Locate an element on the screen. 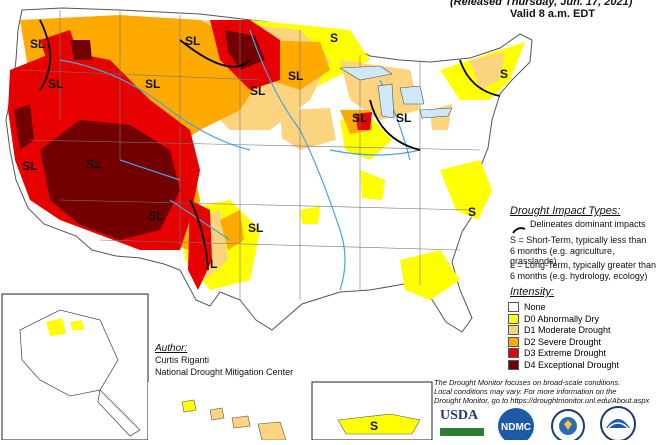 The width and height of the screenshot is (660, 445). puerto-rico-shape is located at coordinates (379, 424).